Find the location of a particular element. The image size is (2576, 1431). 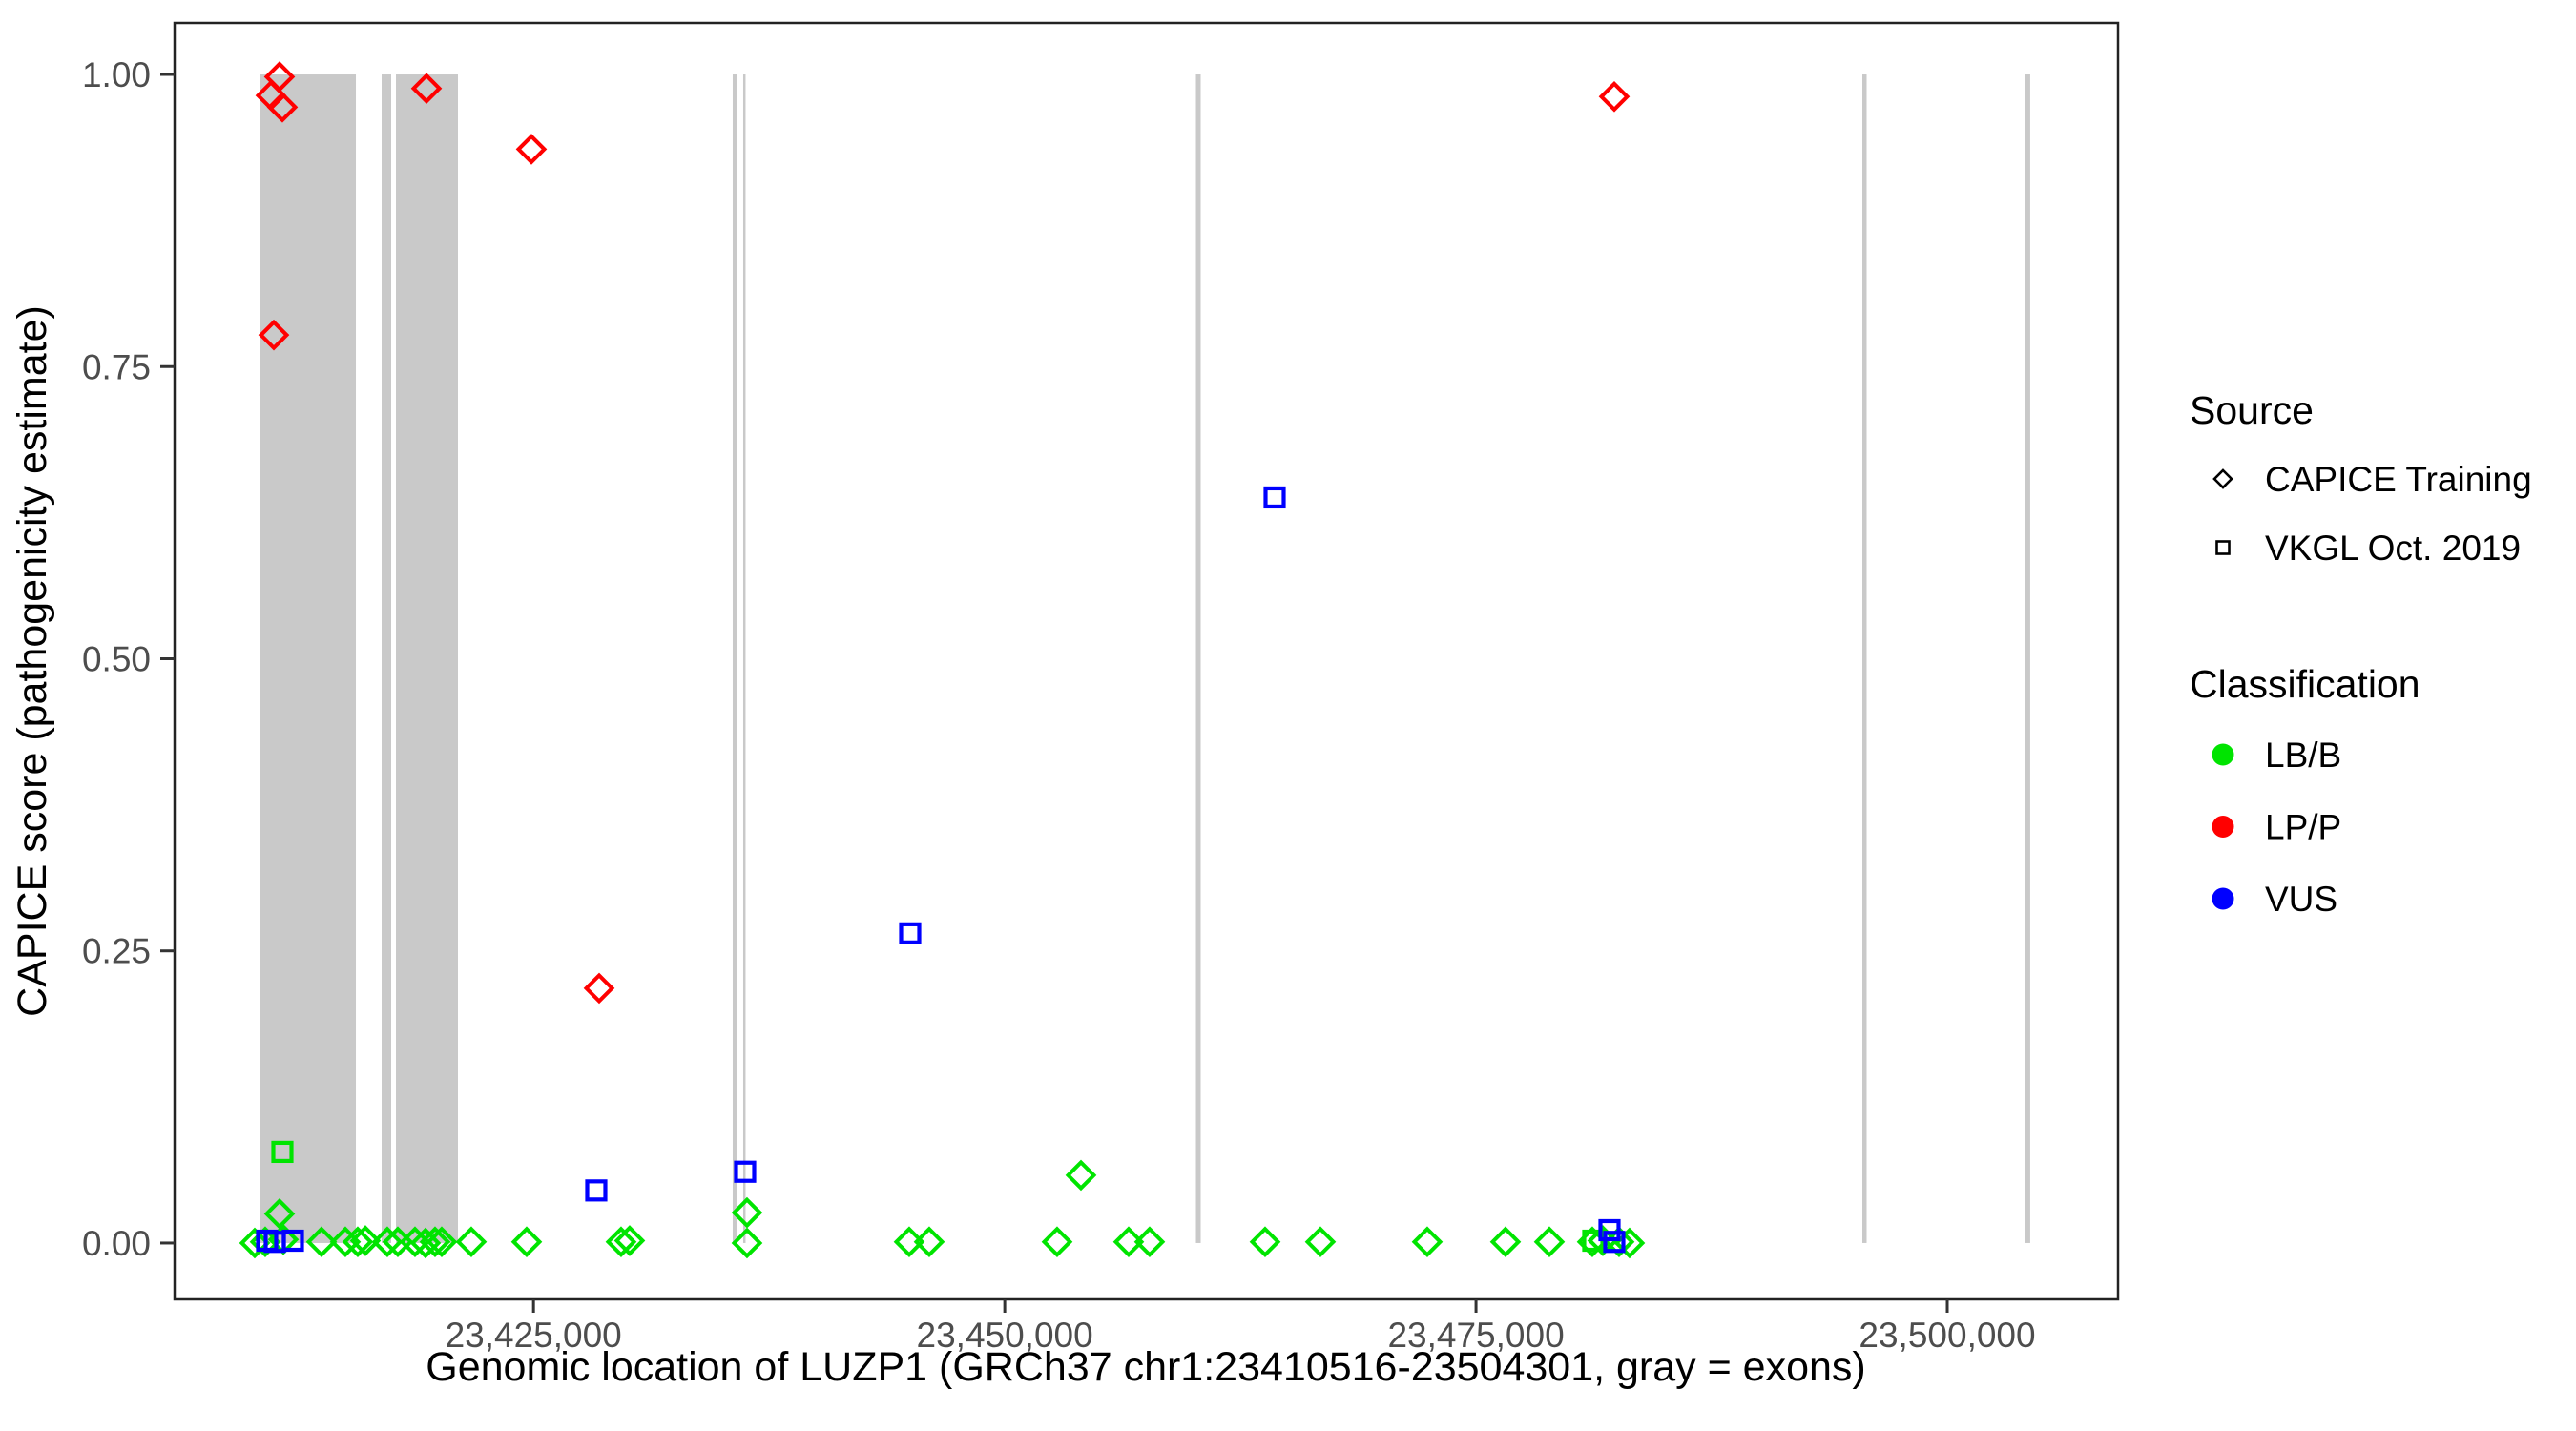

legend-source-items: CAPICE Training VKGL Oct. 2019 is located at coordinates (2372, 514).